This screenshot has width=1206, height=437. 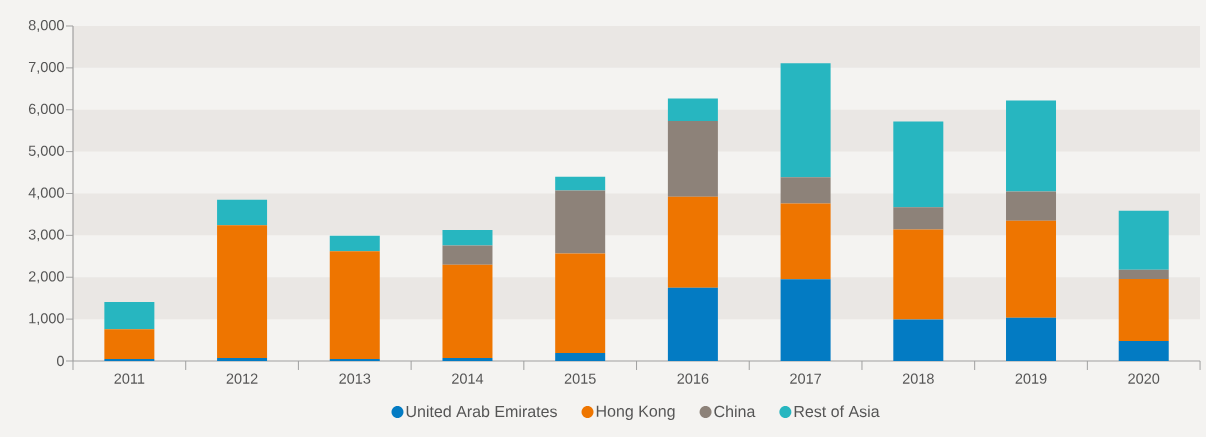 What do you see at coordinates (735, 411) in the screenshot?
I see `legend-label: China` at bounding box center [735, 411].